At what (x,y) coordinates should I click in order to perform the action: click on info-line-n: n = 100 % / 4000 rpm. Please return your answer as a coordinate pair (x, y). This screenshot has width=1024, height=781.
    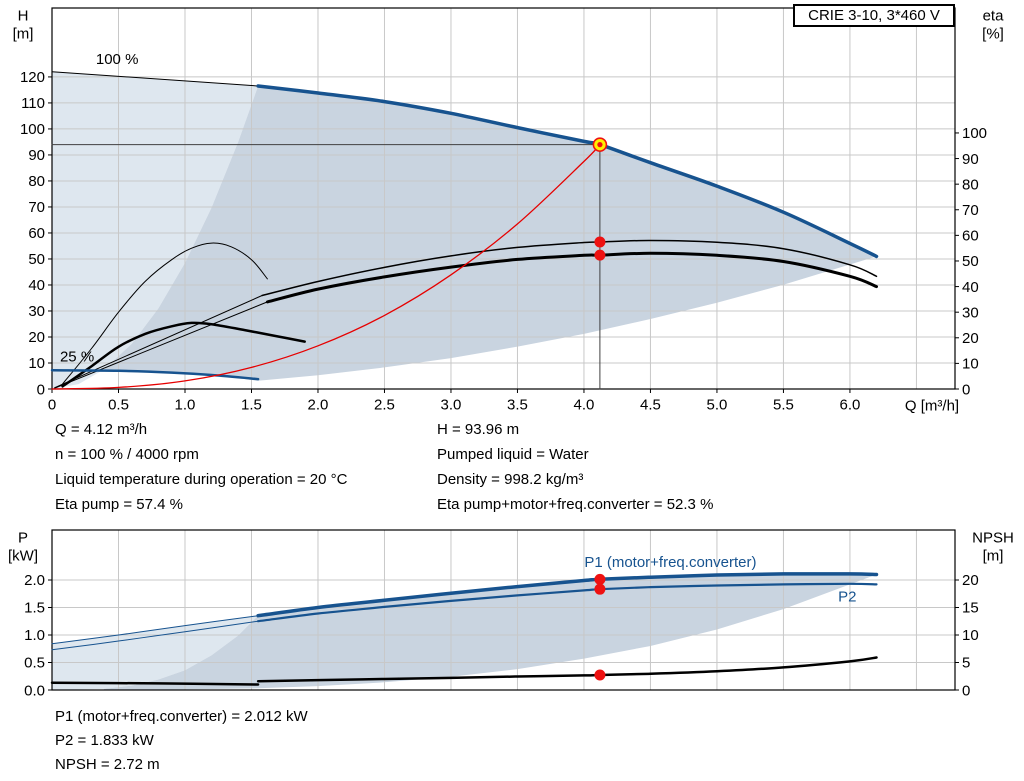
    Looking at the image, I should click on (127, 454).